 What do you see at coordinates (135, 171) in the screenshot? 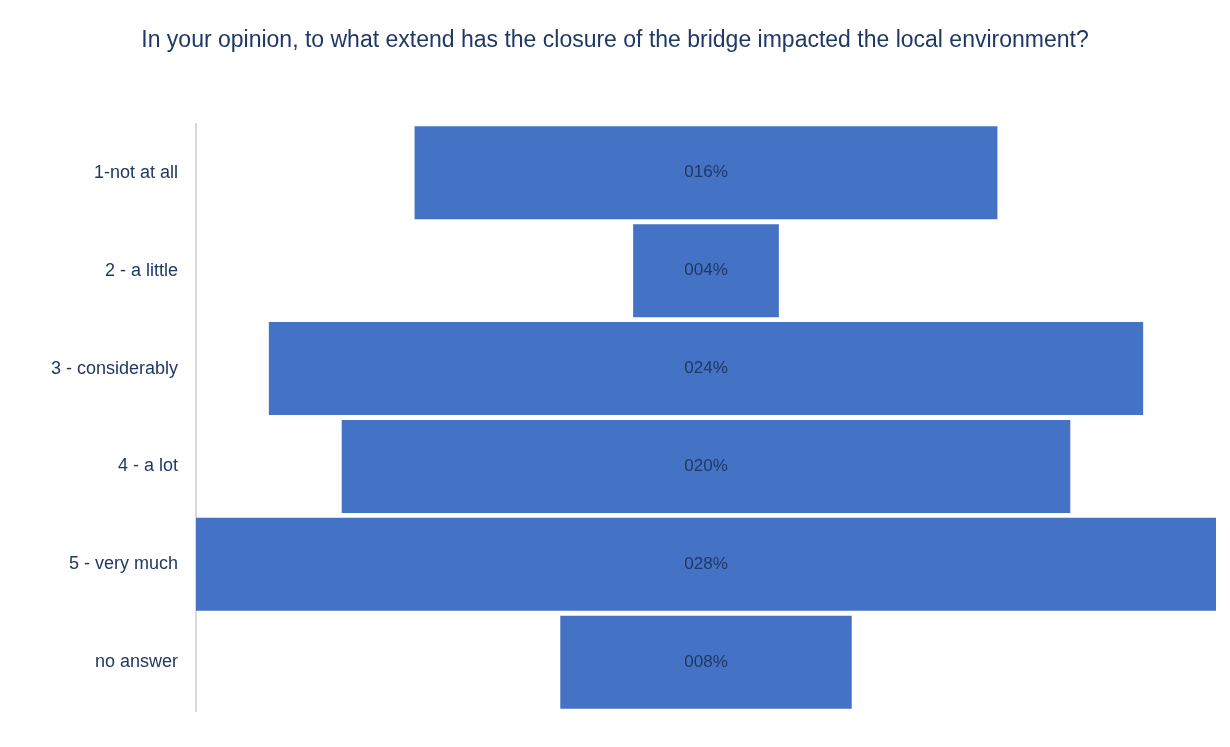
I see `category-label: 1-not at all` at bounding box center [135, 171].